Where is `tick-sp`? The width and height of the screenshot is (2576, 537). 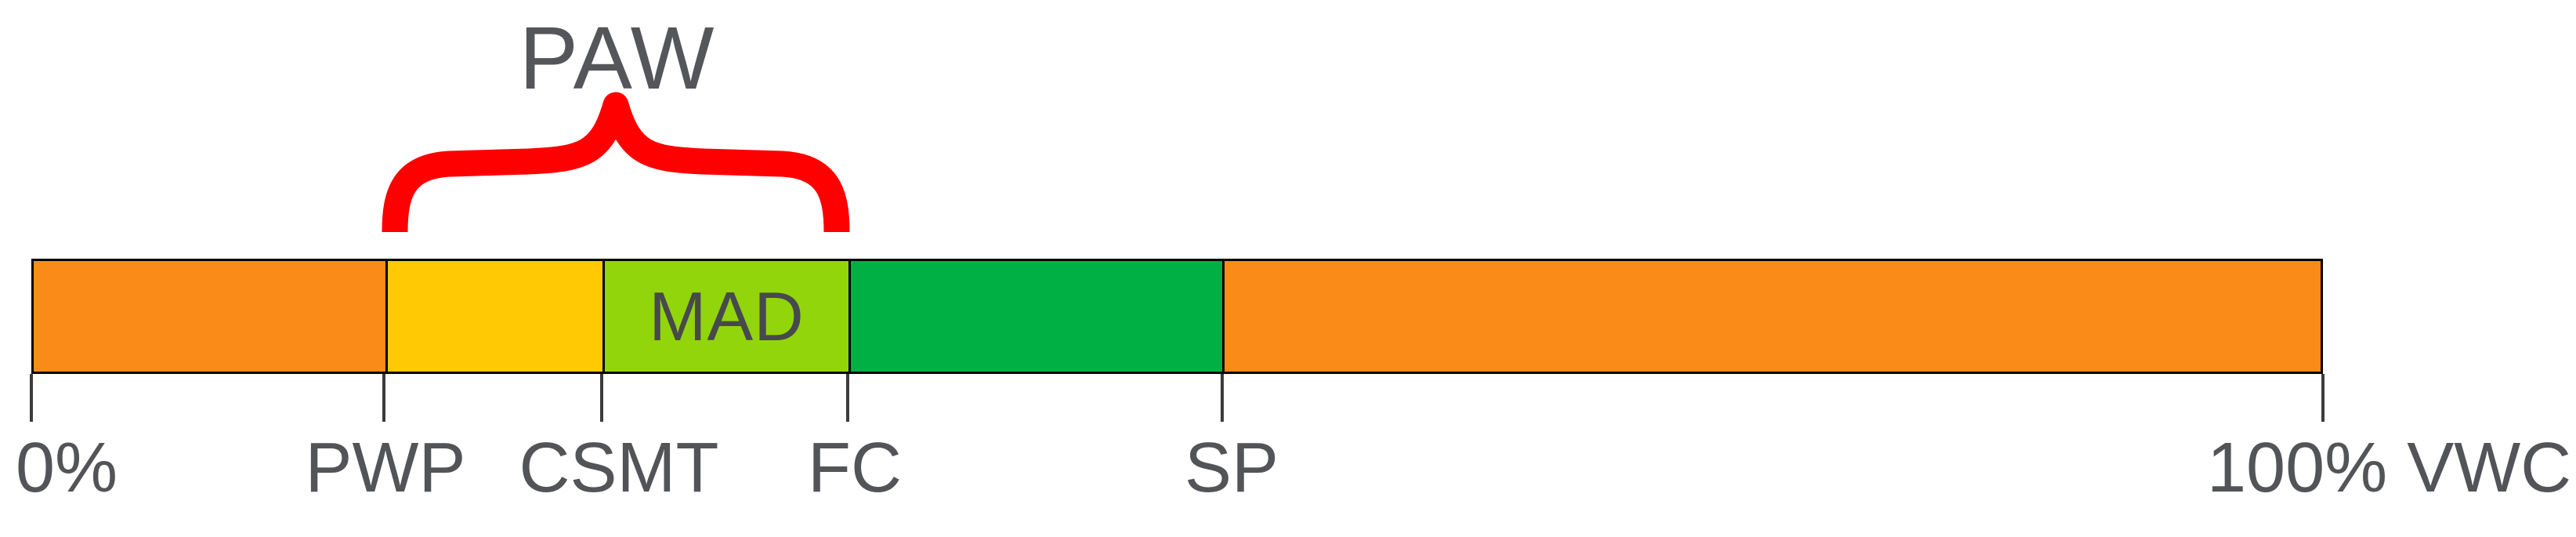
tick-sp is located at coordinates (1223, 398).